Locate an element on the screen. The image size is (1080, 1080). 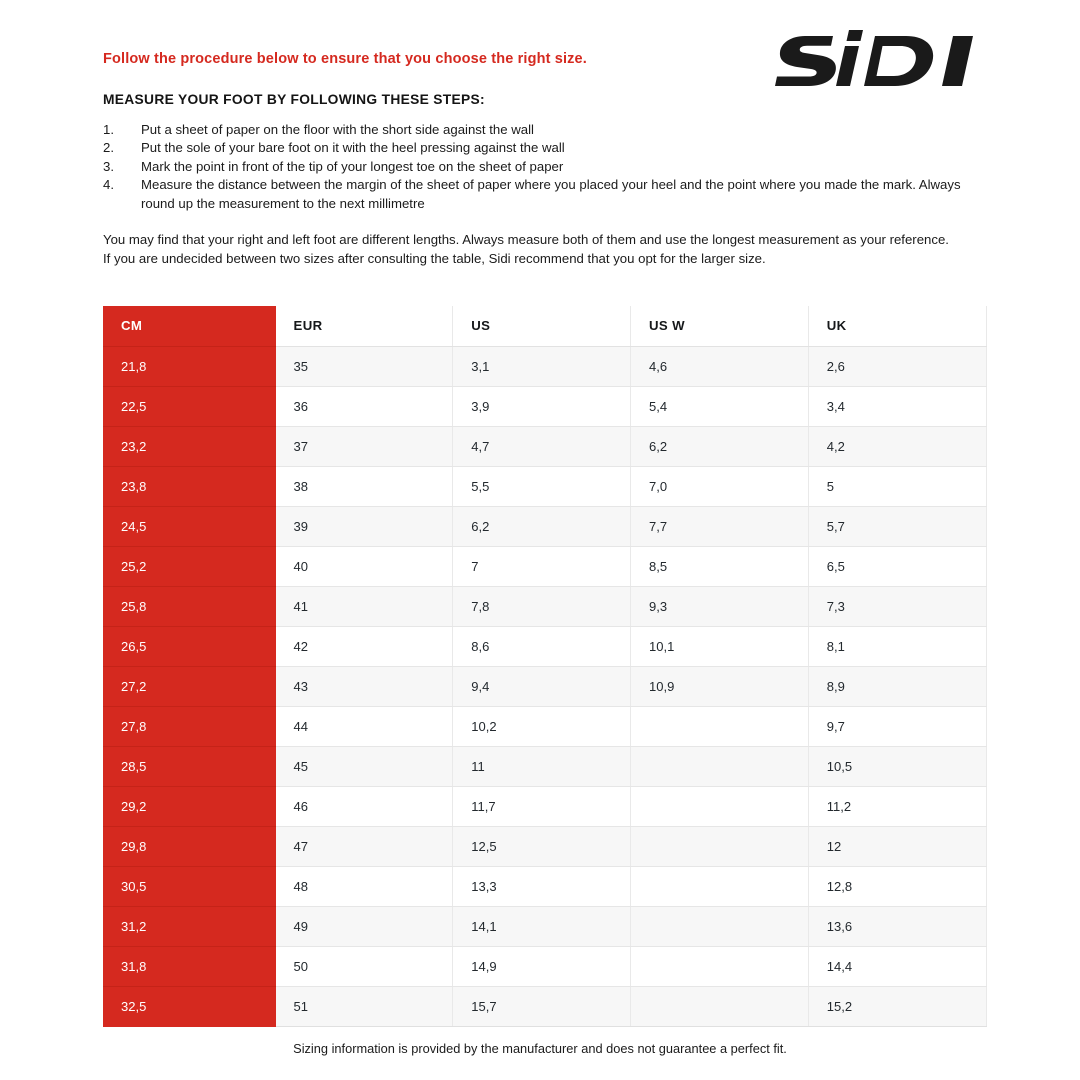
table-row: 27,8 44 10,2 9,7 is located at coordinates (545, 726).